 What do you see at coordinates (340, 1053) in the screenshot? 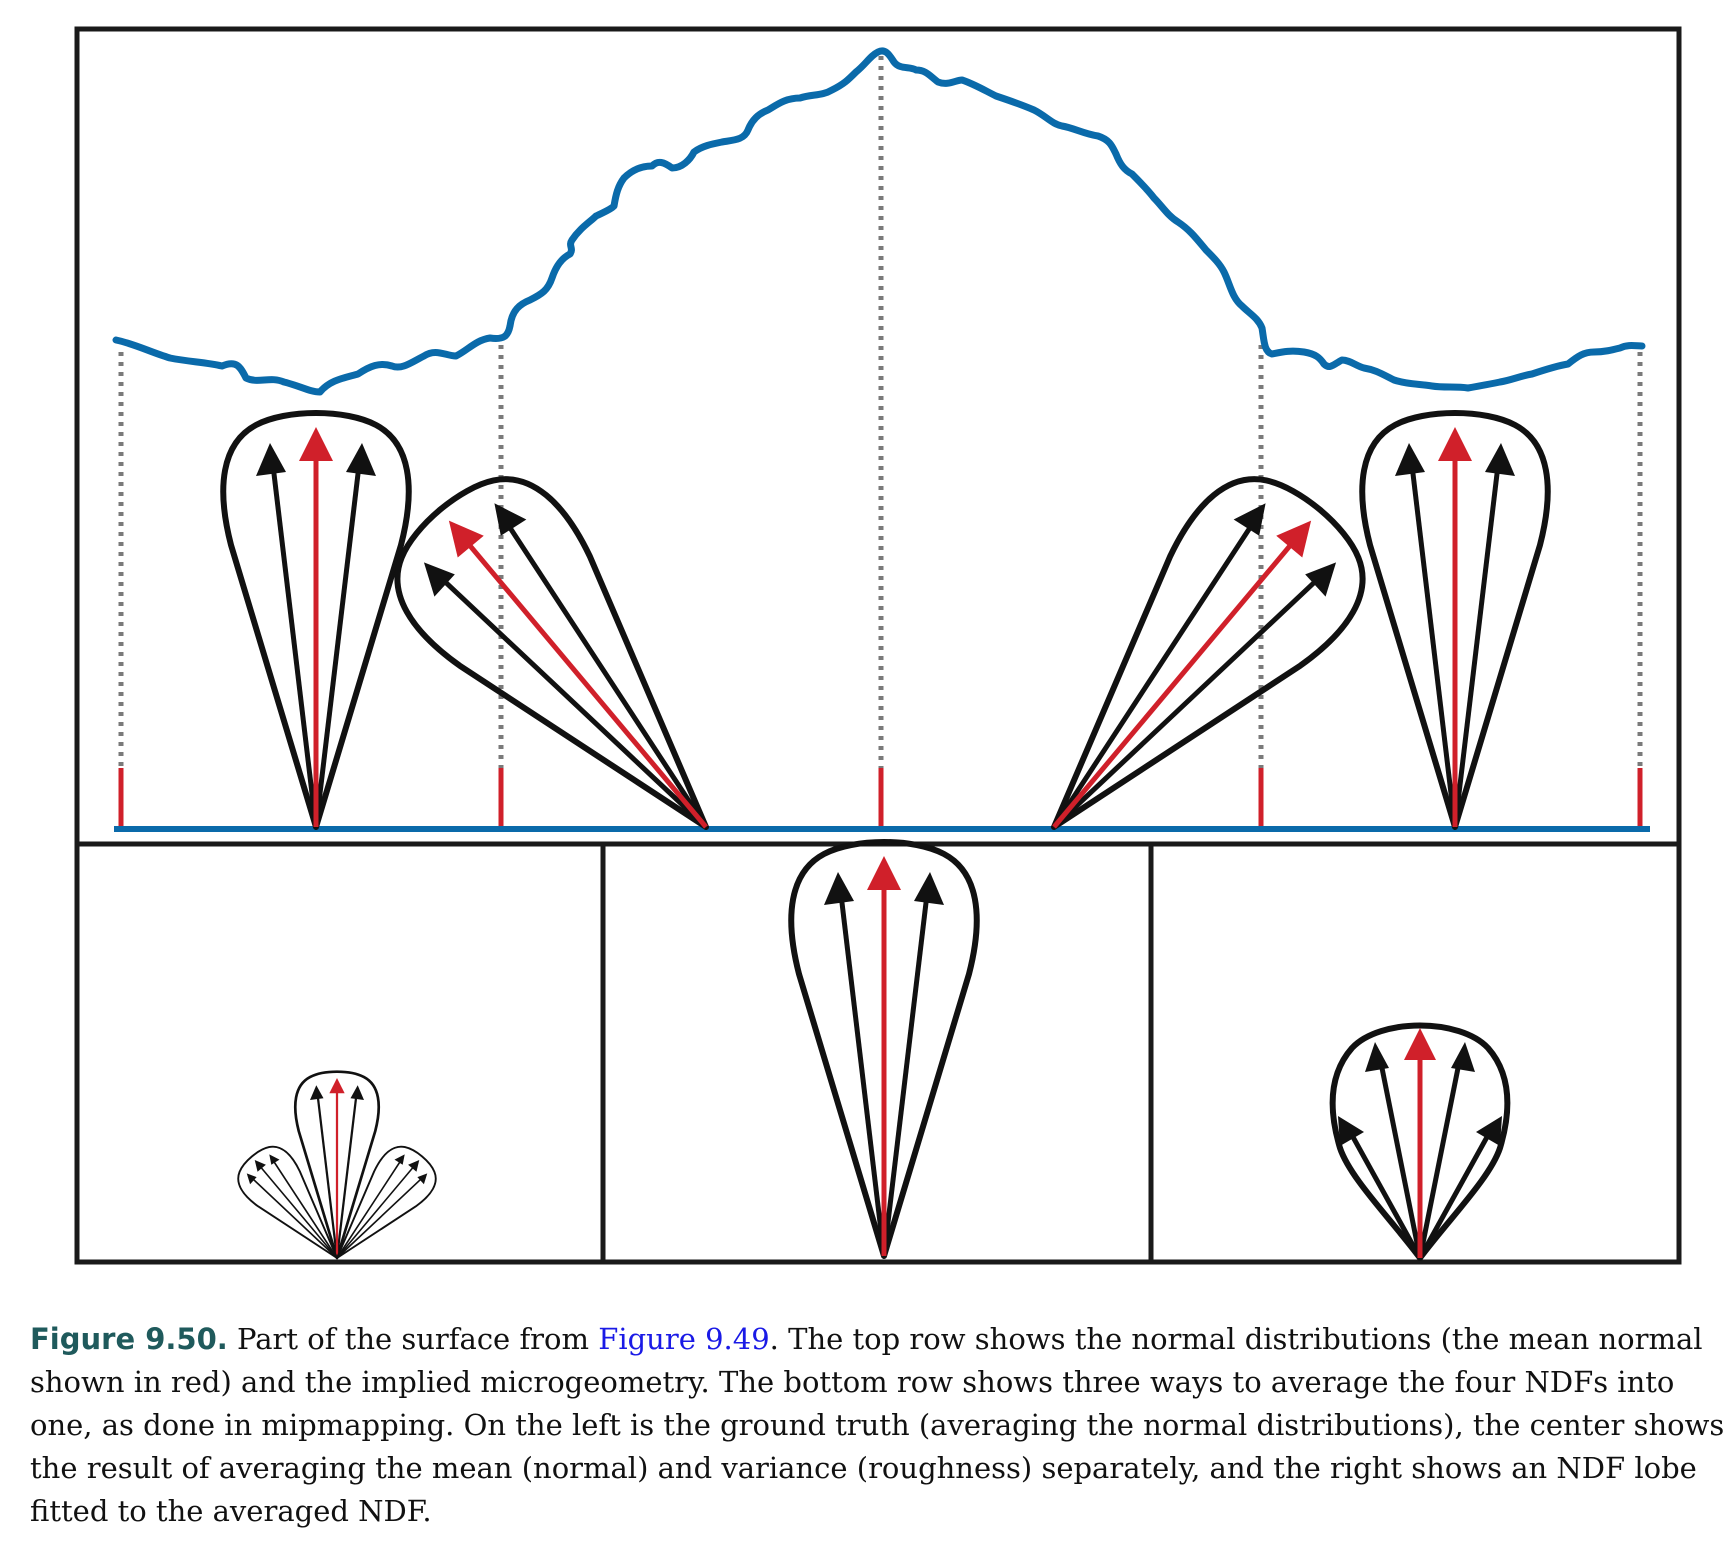
I see `bottom-left-panel-frame` at bounding box center [340, 1053].